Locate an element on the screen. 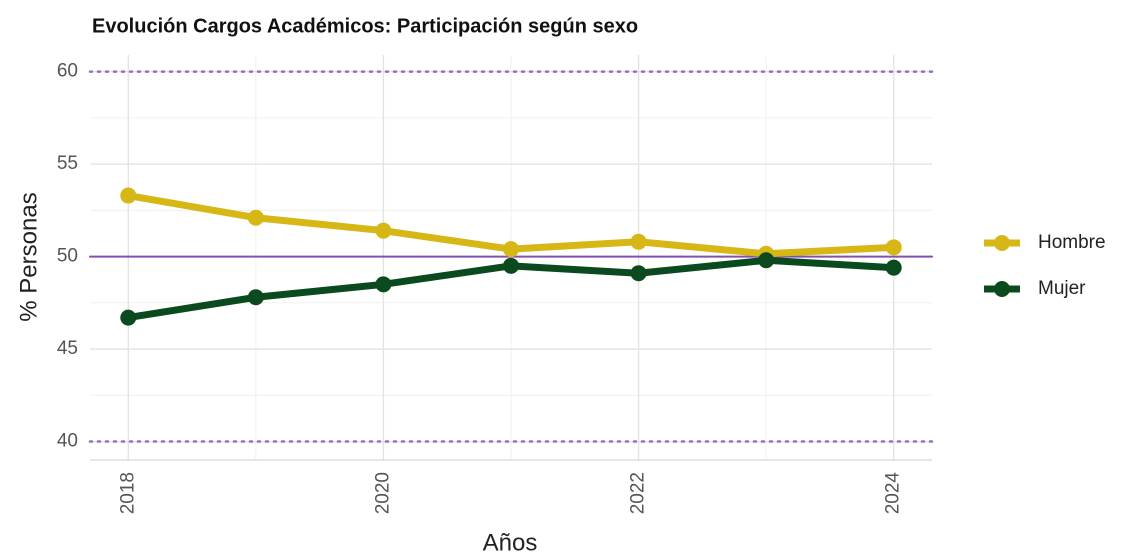 The image size is (1126, 559). x-tick-label: 2020 is located at coordinates (382, 493).